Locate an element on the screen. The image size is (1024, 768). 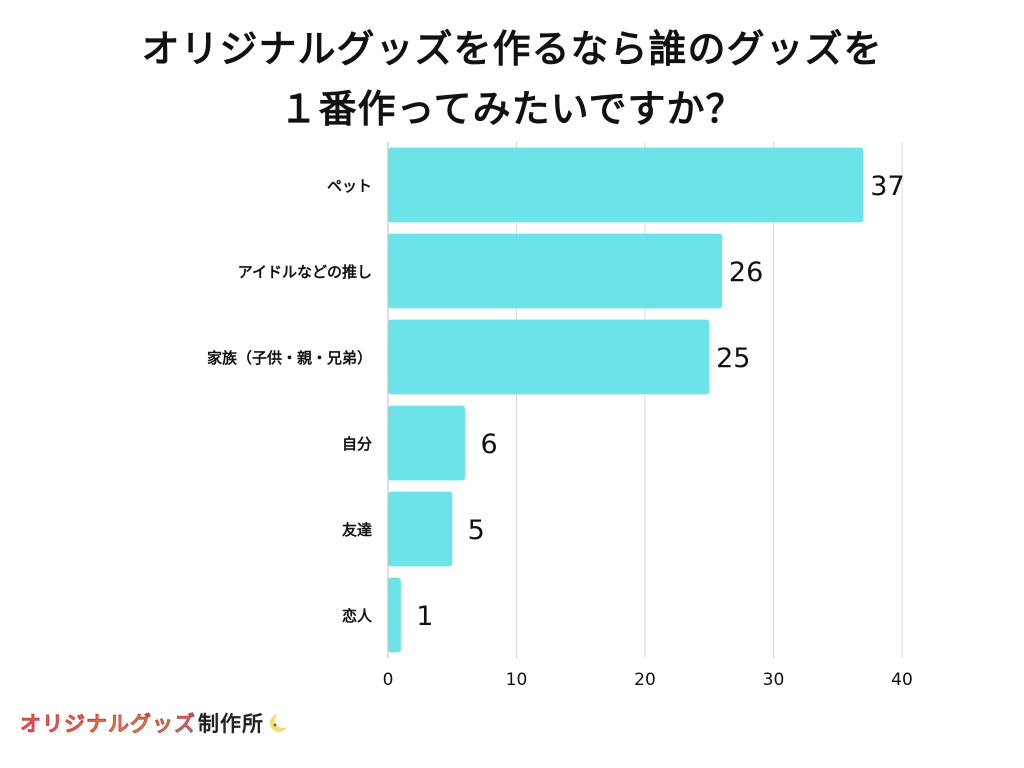
data-label: 5 is located at coordinates (476, 530).